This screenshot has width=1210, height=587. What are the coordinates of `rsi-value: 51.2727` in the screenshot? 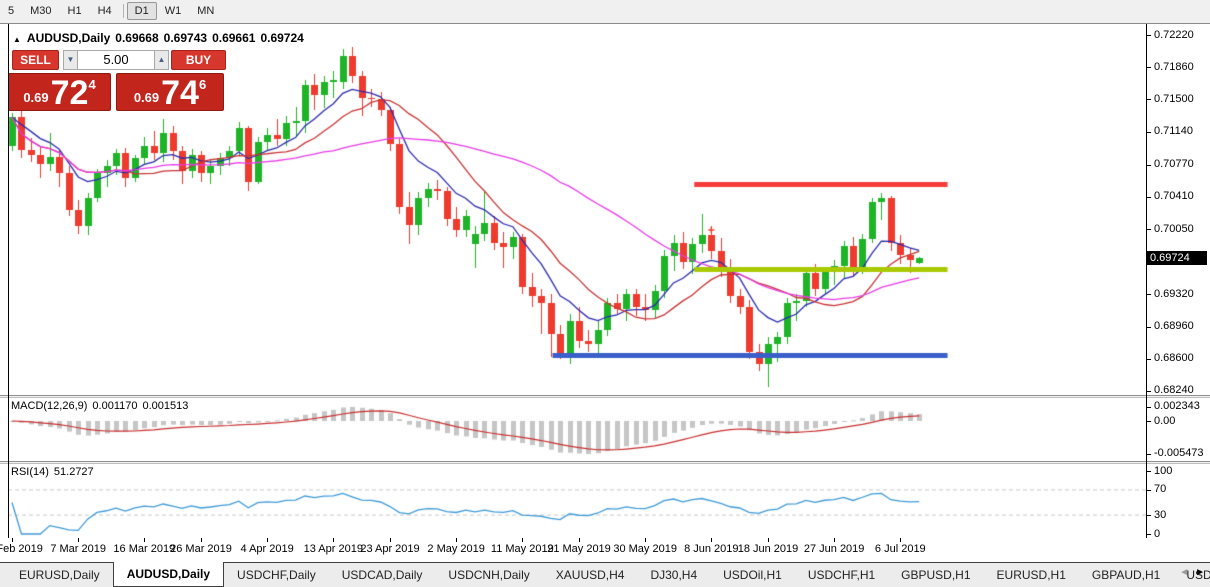 It's located at (73, 472).